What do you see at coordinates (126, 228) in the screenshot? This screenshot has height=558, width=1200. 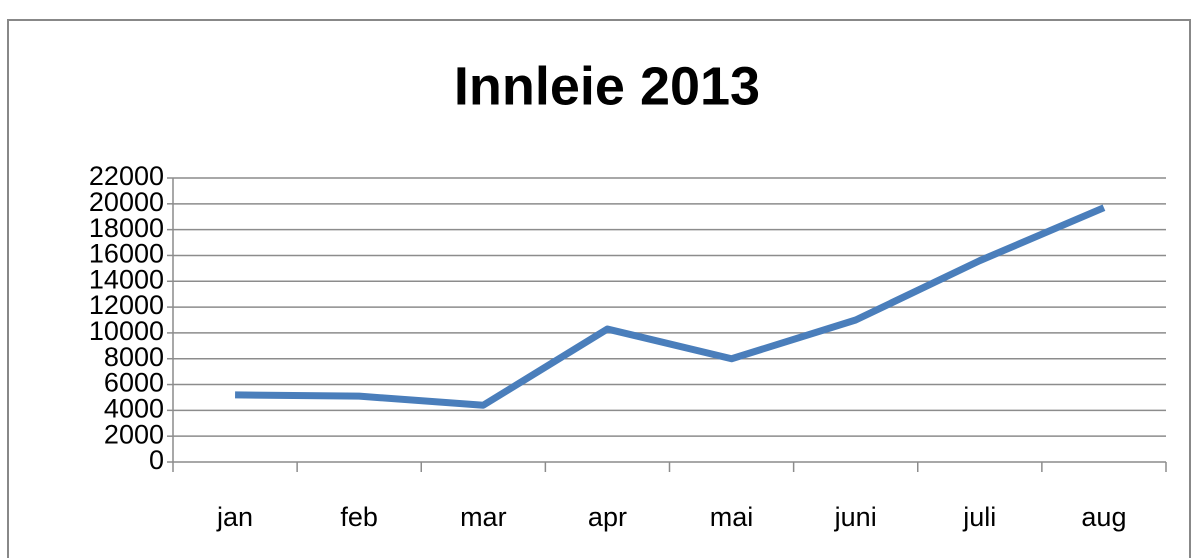 I see `y-tick-label: 18000` at bounding box center [126, 228].